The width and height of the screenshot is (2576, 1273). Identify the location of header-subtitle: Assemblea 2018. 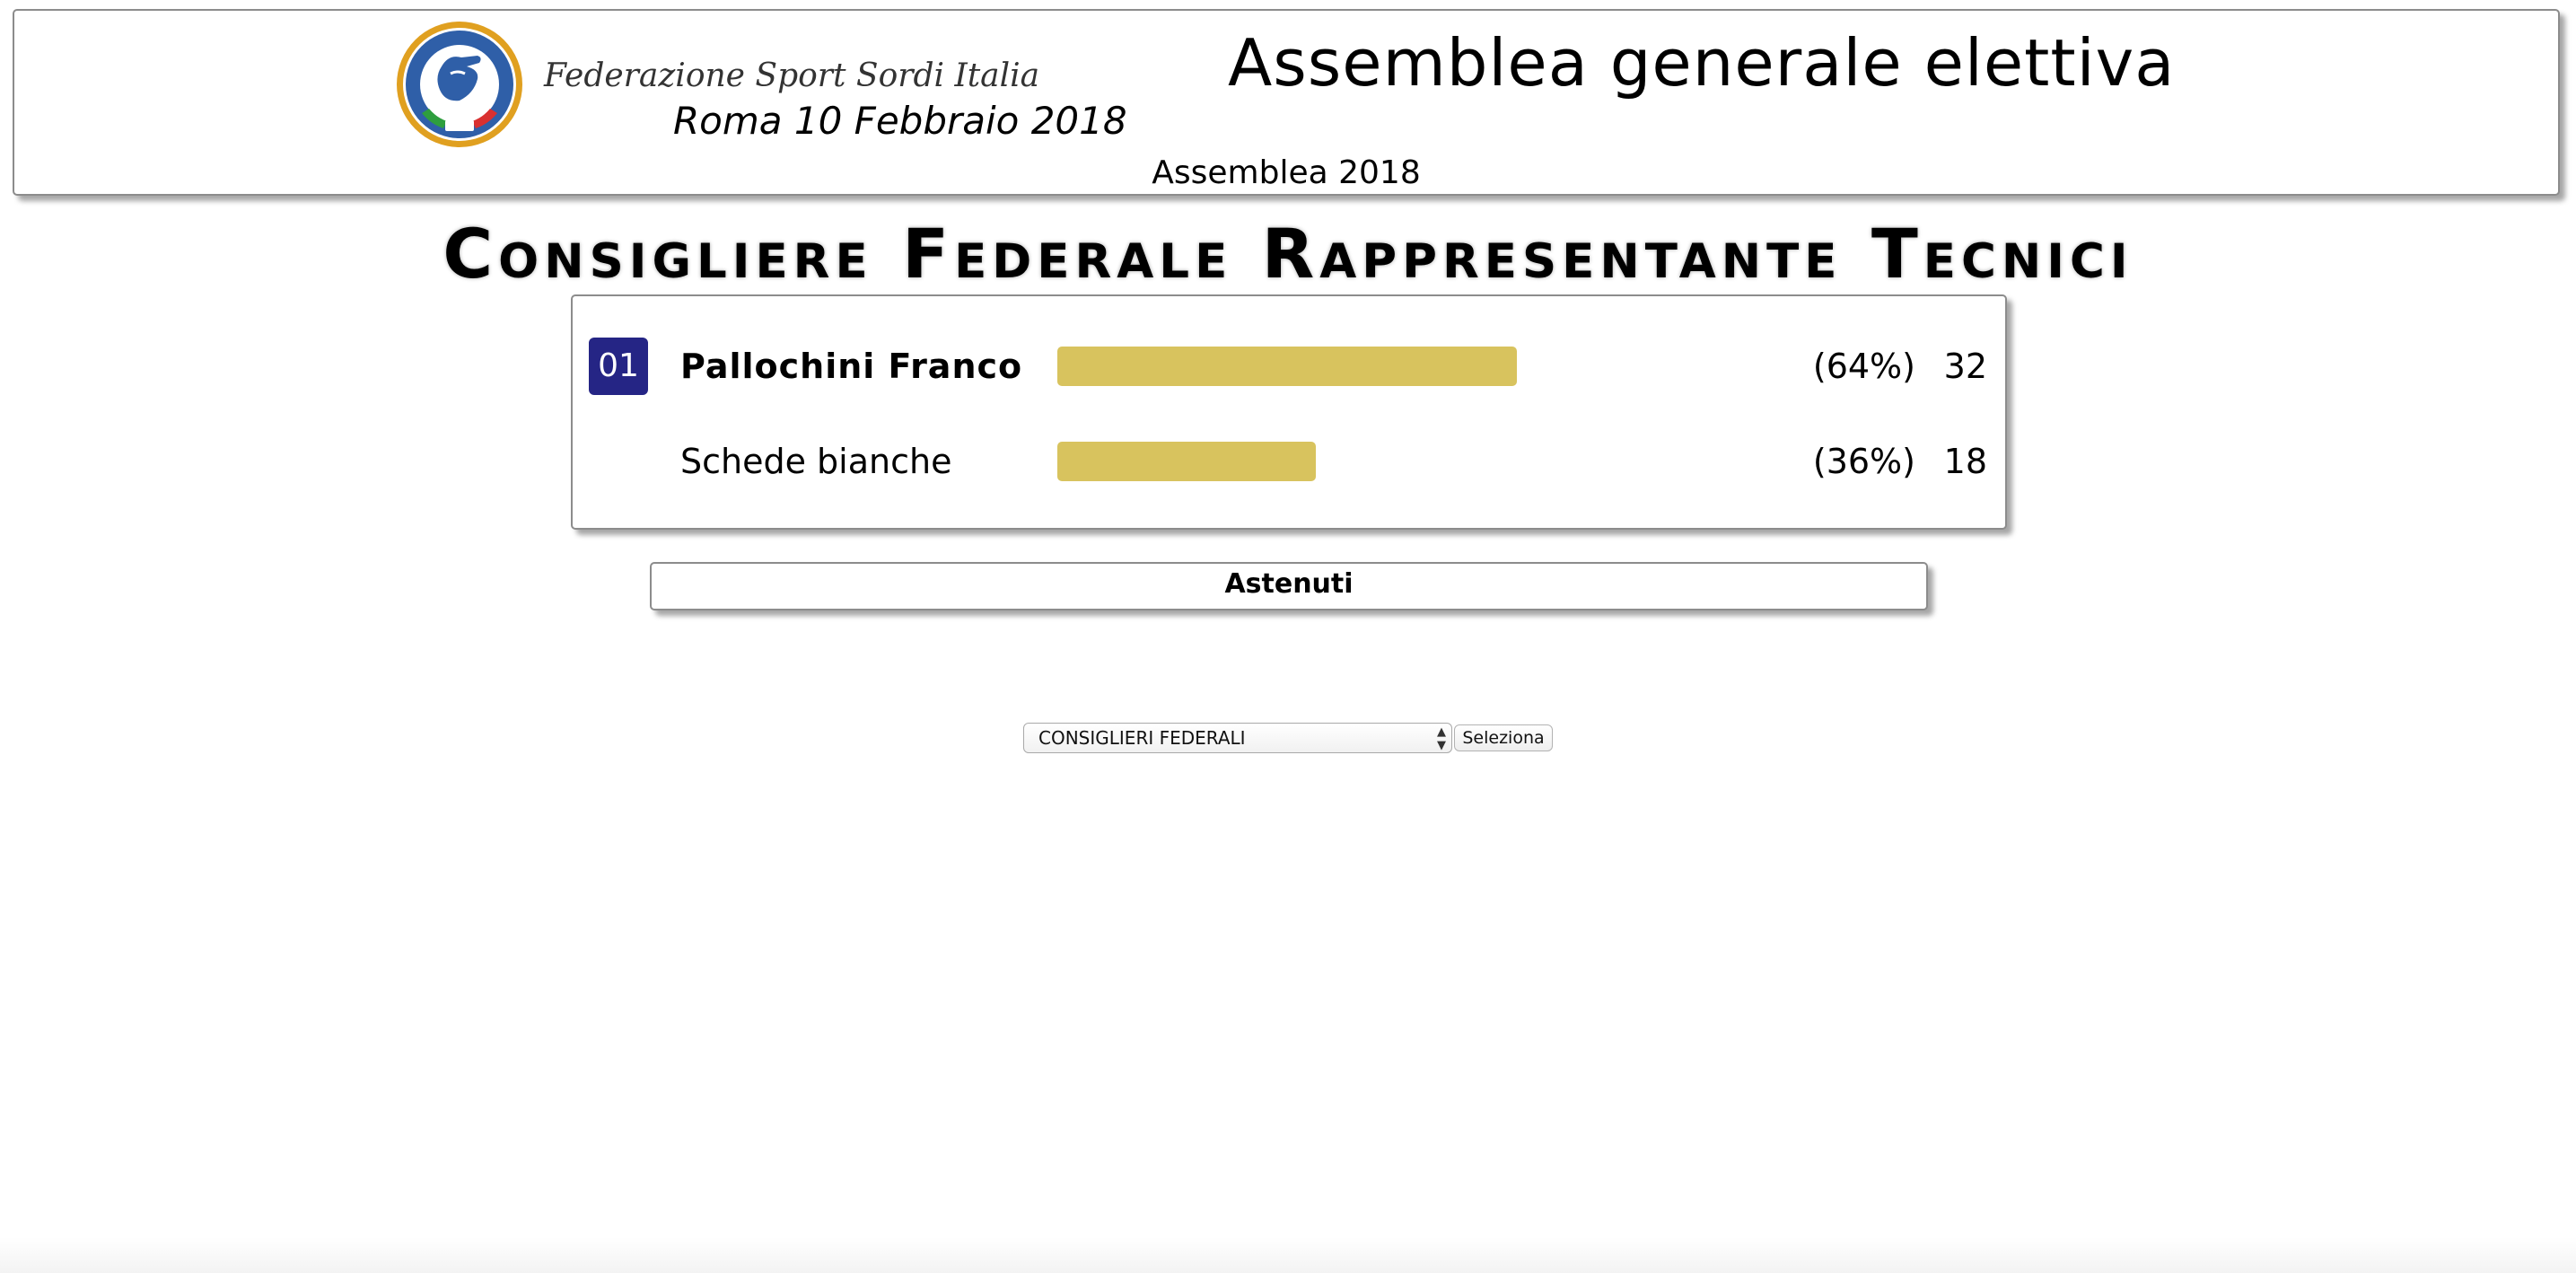
(1286, 172).